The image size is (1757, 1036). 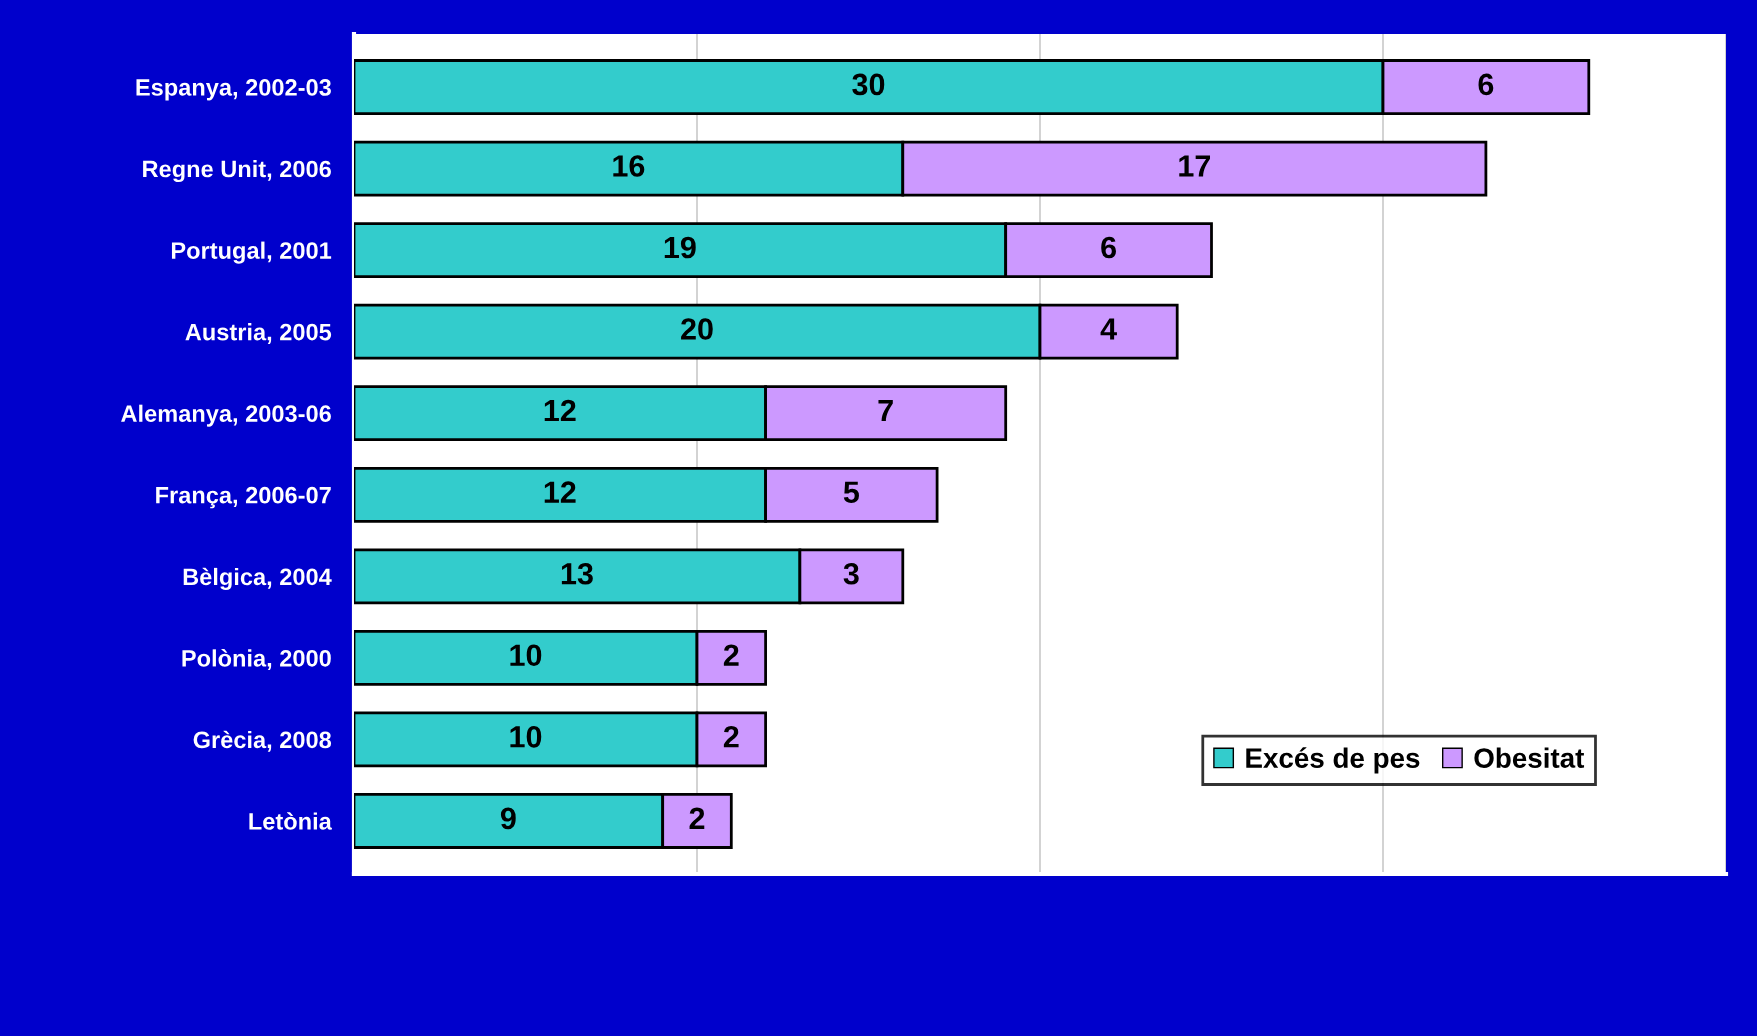 I want to click on y-tick-label: Portugal, 2001, so click(x=251, y=252).